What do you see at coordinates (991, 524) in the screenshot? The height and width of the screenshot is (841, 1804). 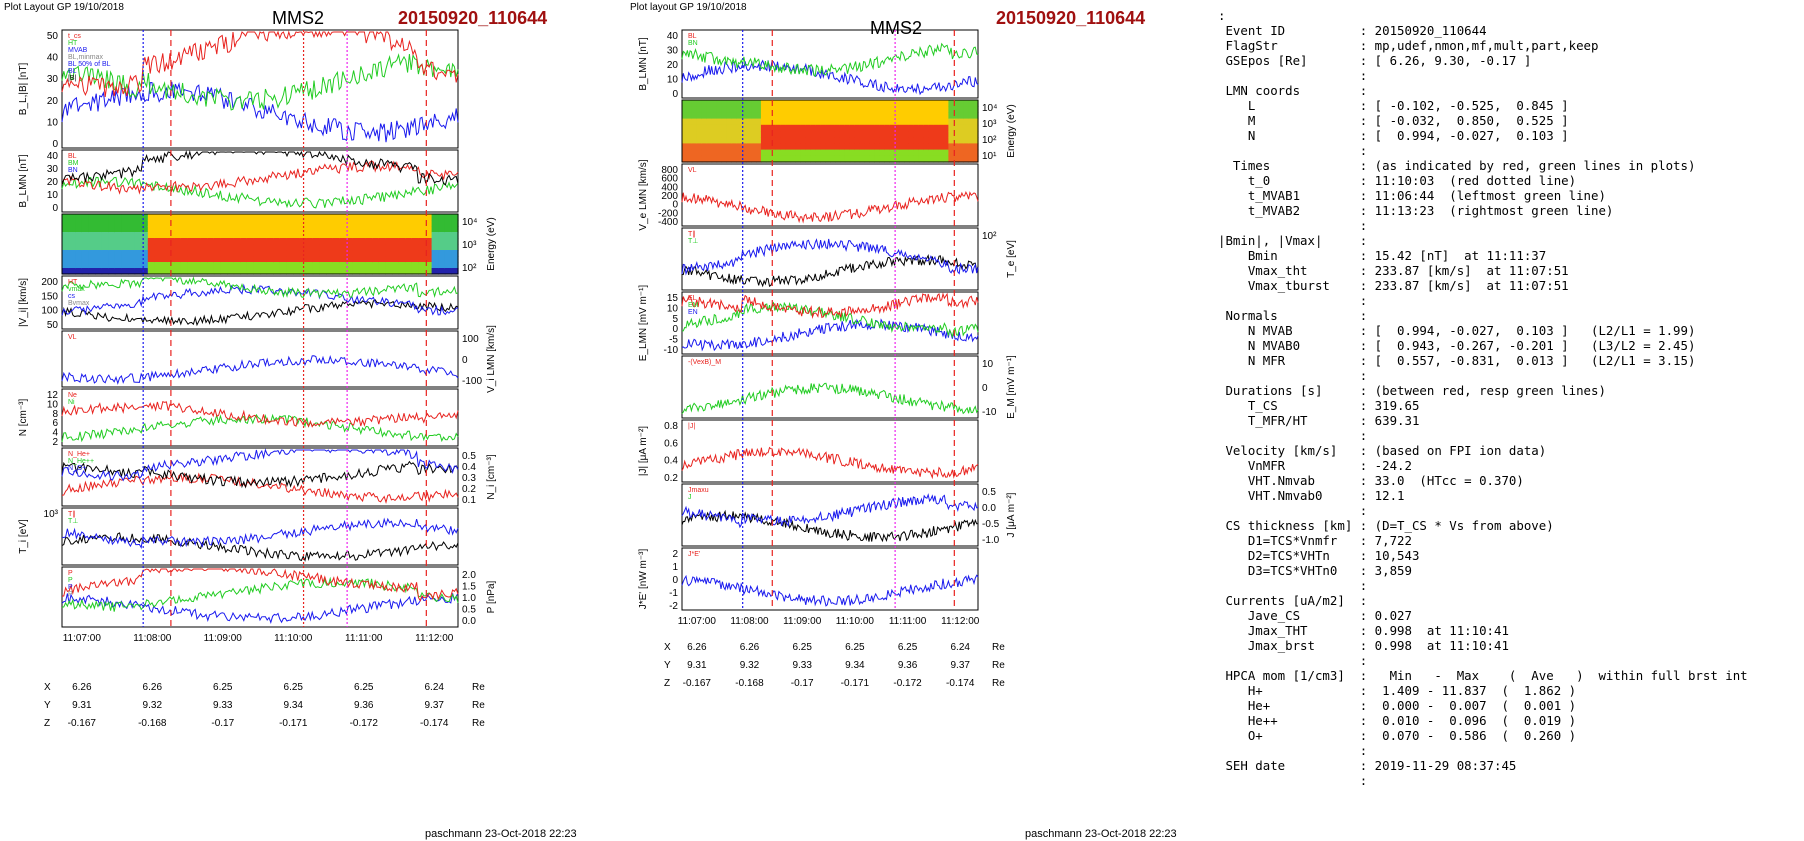 I see `tick-label: -0.5` at bounding box center [991, 524].